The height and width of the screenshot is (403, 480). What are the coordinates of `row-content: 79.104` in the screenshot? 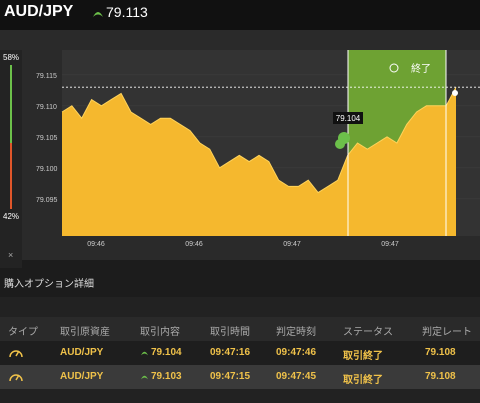 It's located at (161, 352).